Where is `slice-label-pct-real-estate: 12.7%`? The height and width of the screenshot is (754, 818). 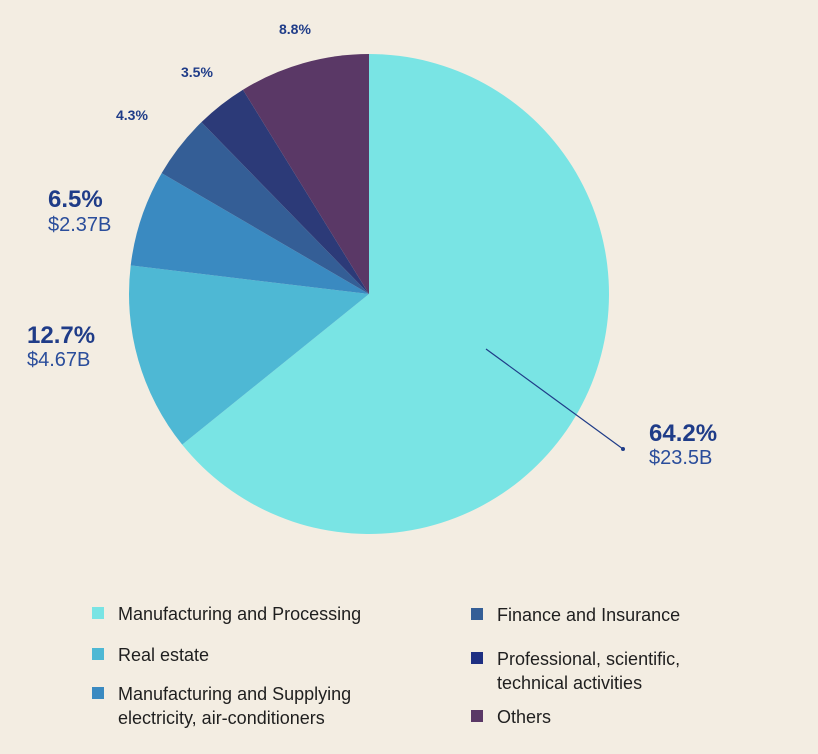 slice-label-pct-real-estate: 12.7% is located at coordinates (61, 335).